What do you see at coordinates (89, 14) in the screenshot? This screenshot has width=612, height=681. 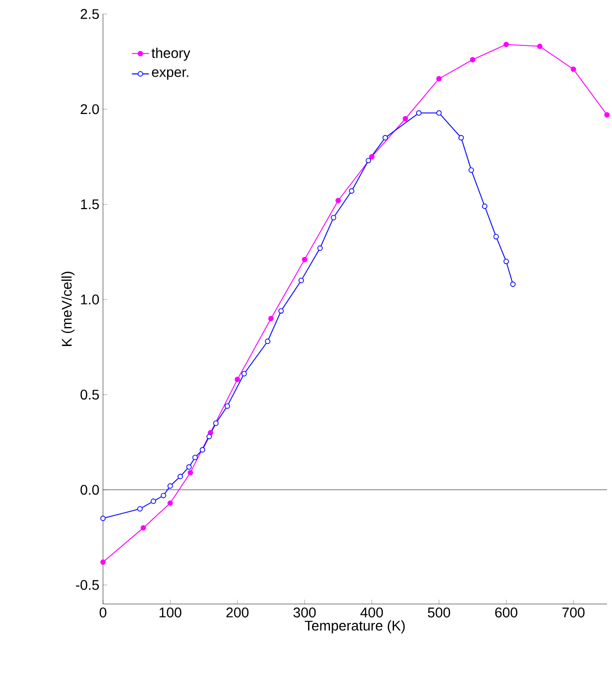 I see `y-tick-label: 2.5` at bounding box center [89, 14].